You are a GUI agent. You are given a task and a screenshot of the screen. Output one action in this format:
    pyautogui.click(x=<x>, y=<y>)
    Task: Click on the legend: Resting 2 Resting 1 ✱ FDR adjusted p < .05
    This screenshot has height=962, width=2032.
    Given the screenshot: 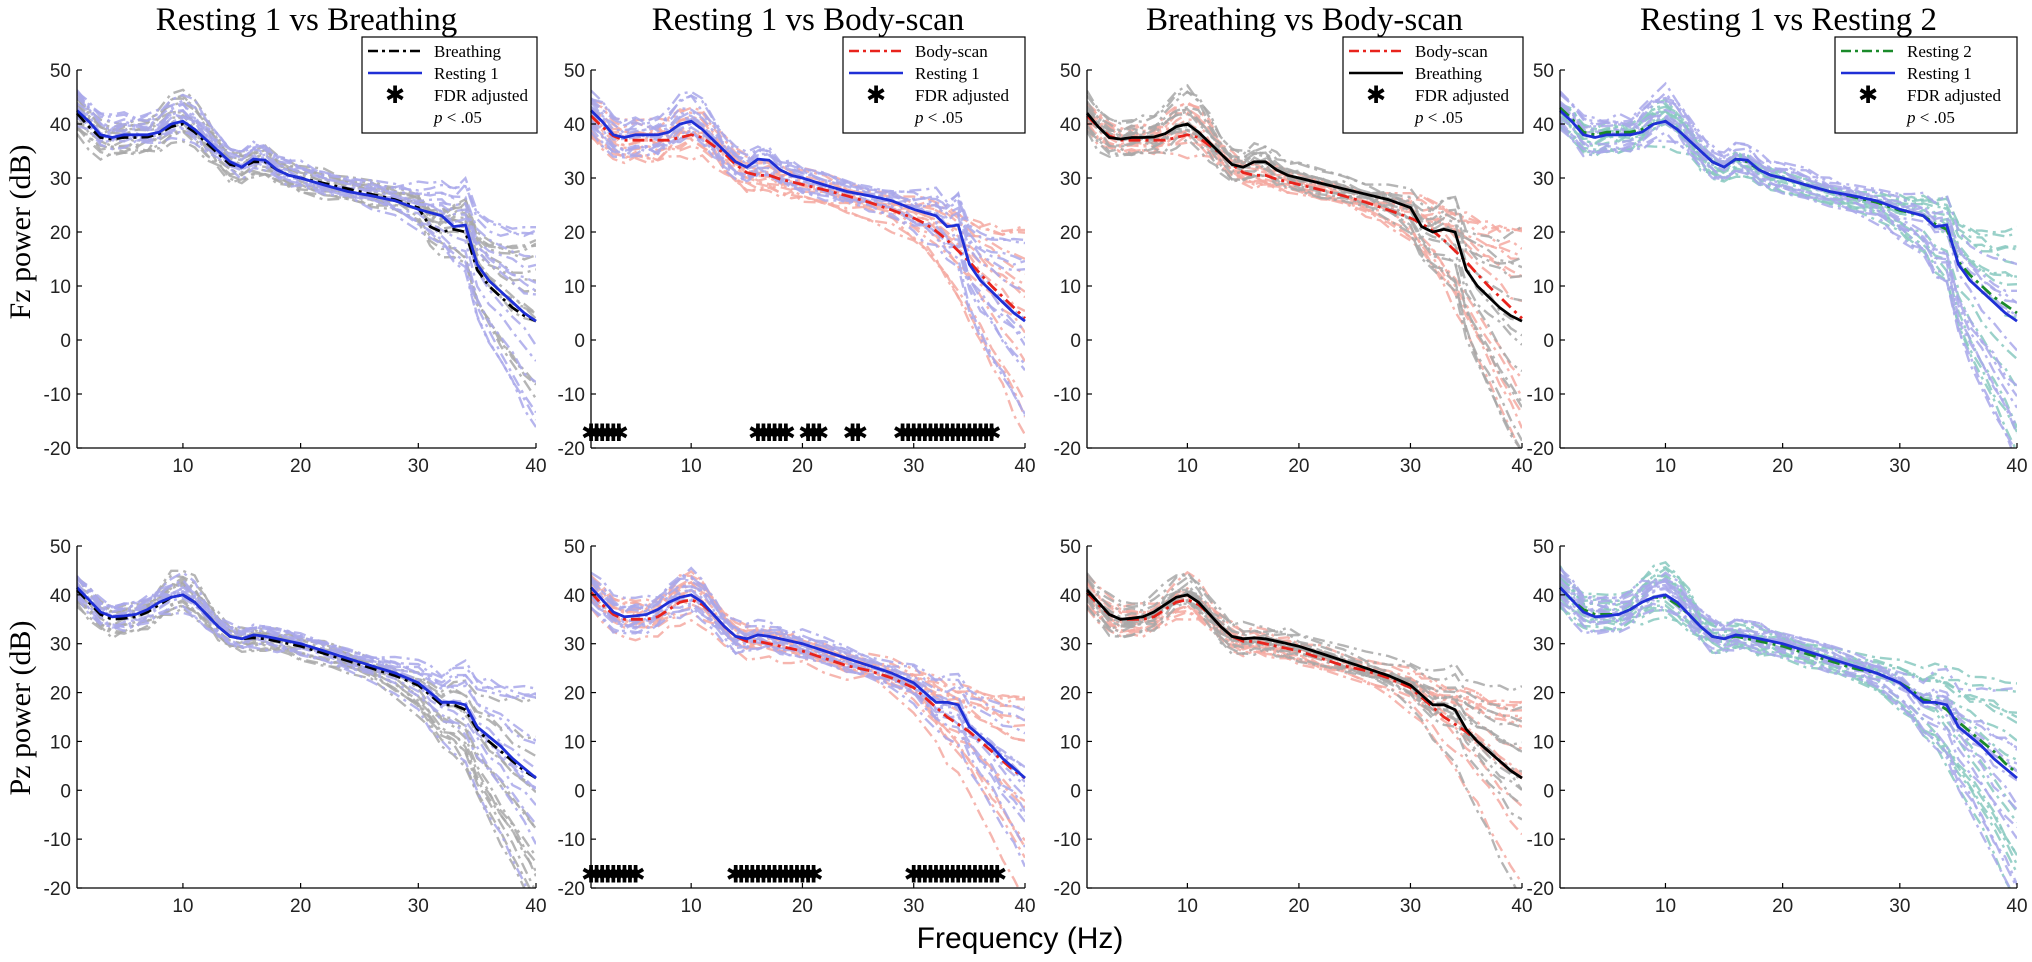 What is the action you would take?
    pyautogui.click(x=1926, y=85)
    